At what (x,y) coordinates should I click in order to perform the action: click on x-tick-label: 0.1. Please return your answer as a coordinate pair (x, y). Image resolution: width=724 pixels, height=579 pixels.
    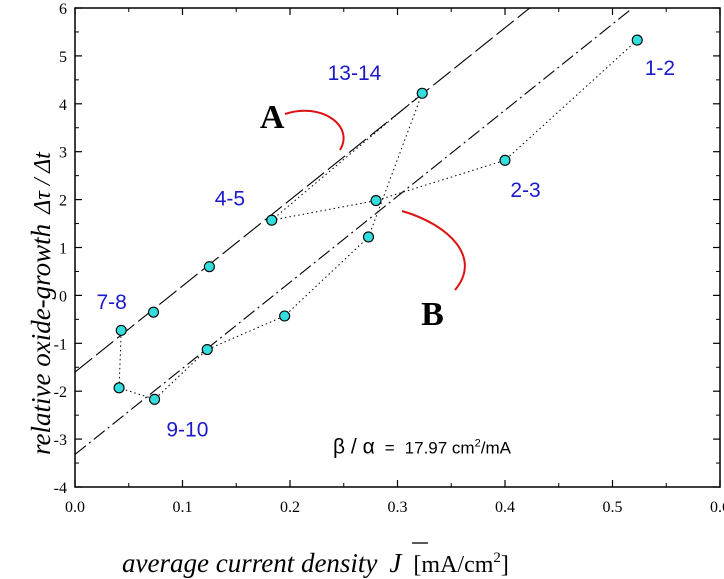
    Looking at the image, I should click on (183, 507).